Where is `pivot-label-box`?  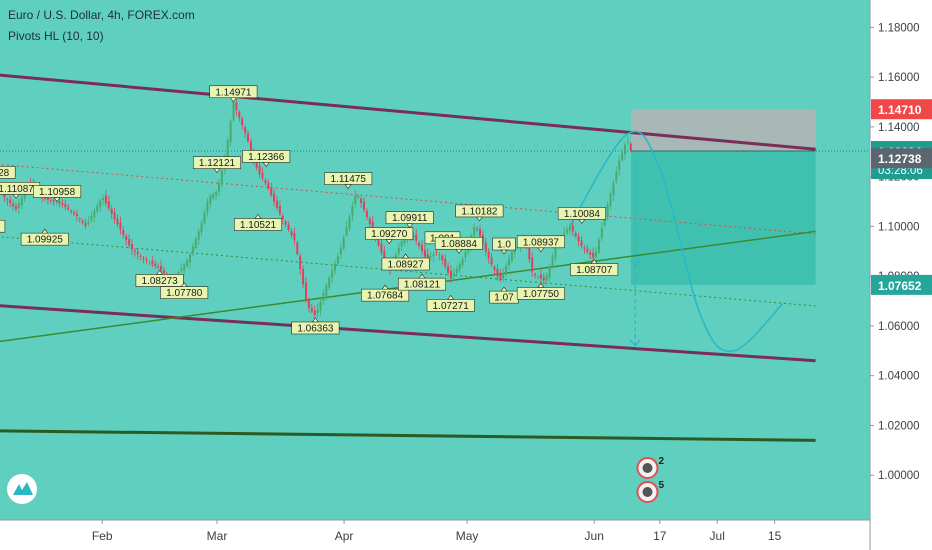
pivot-label-box is located at coordinates (8, 172).